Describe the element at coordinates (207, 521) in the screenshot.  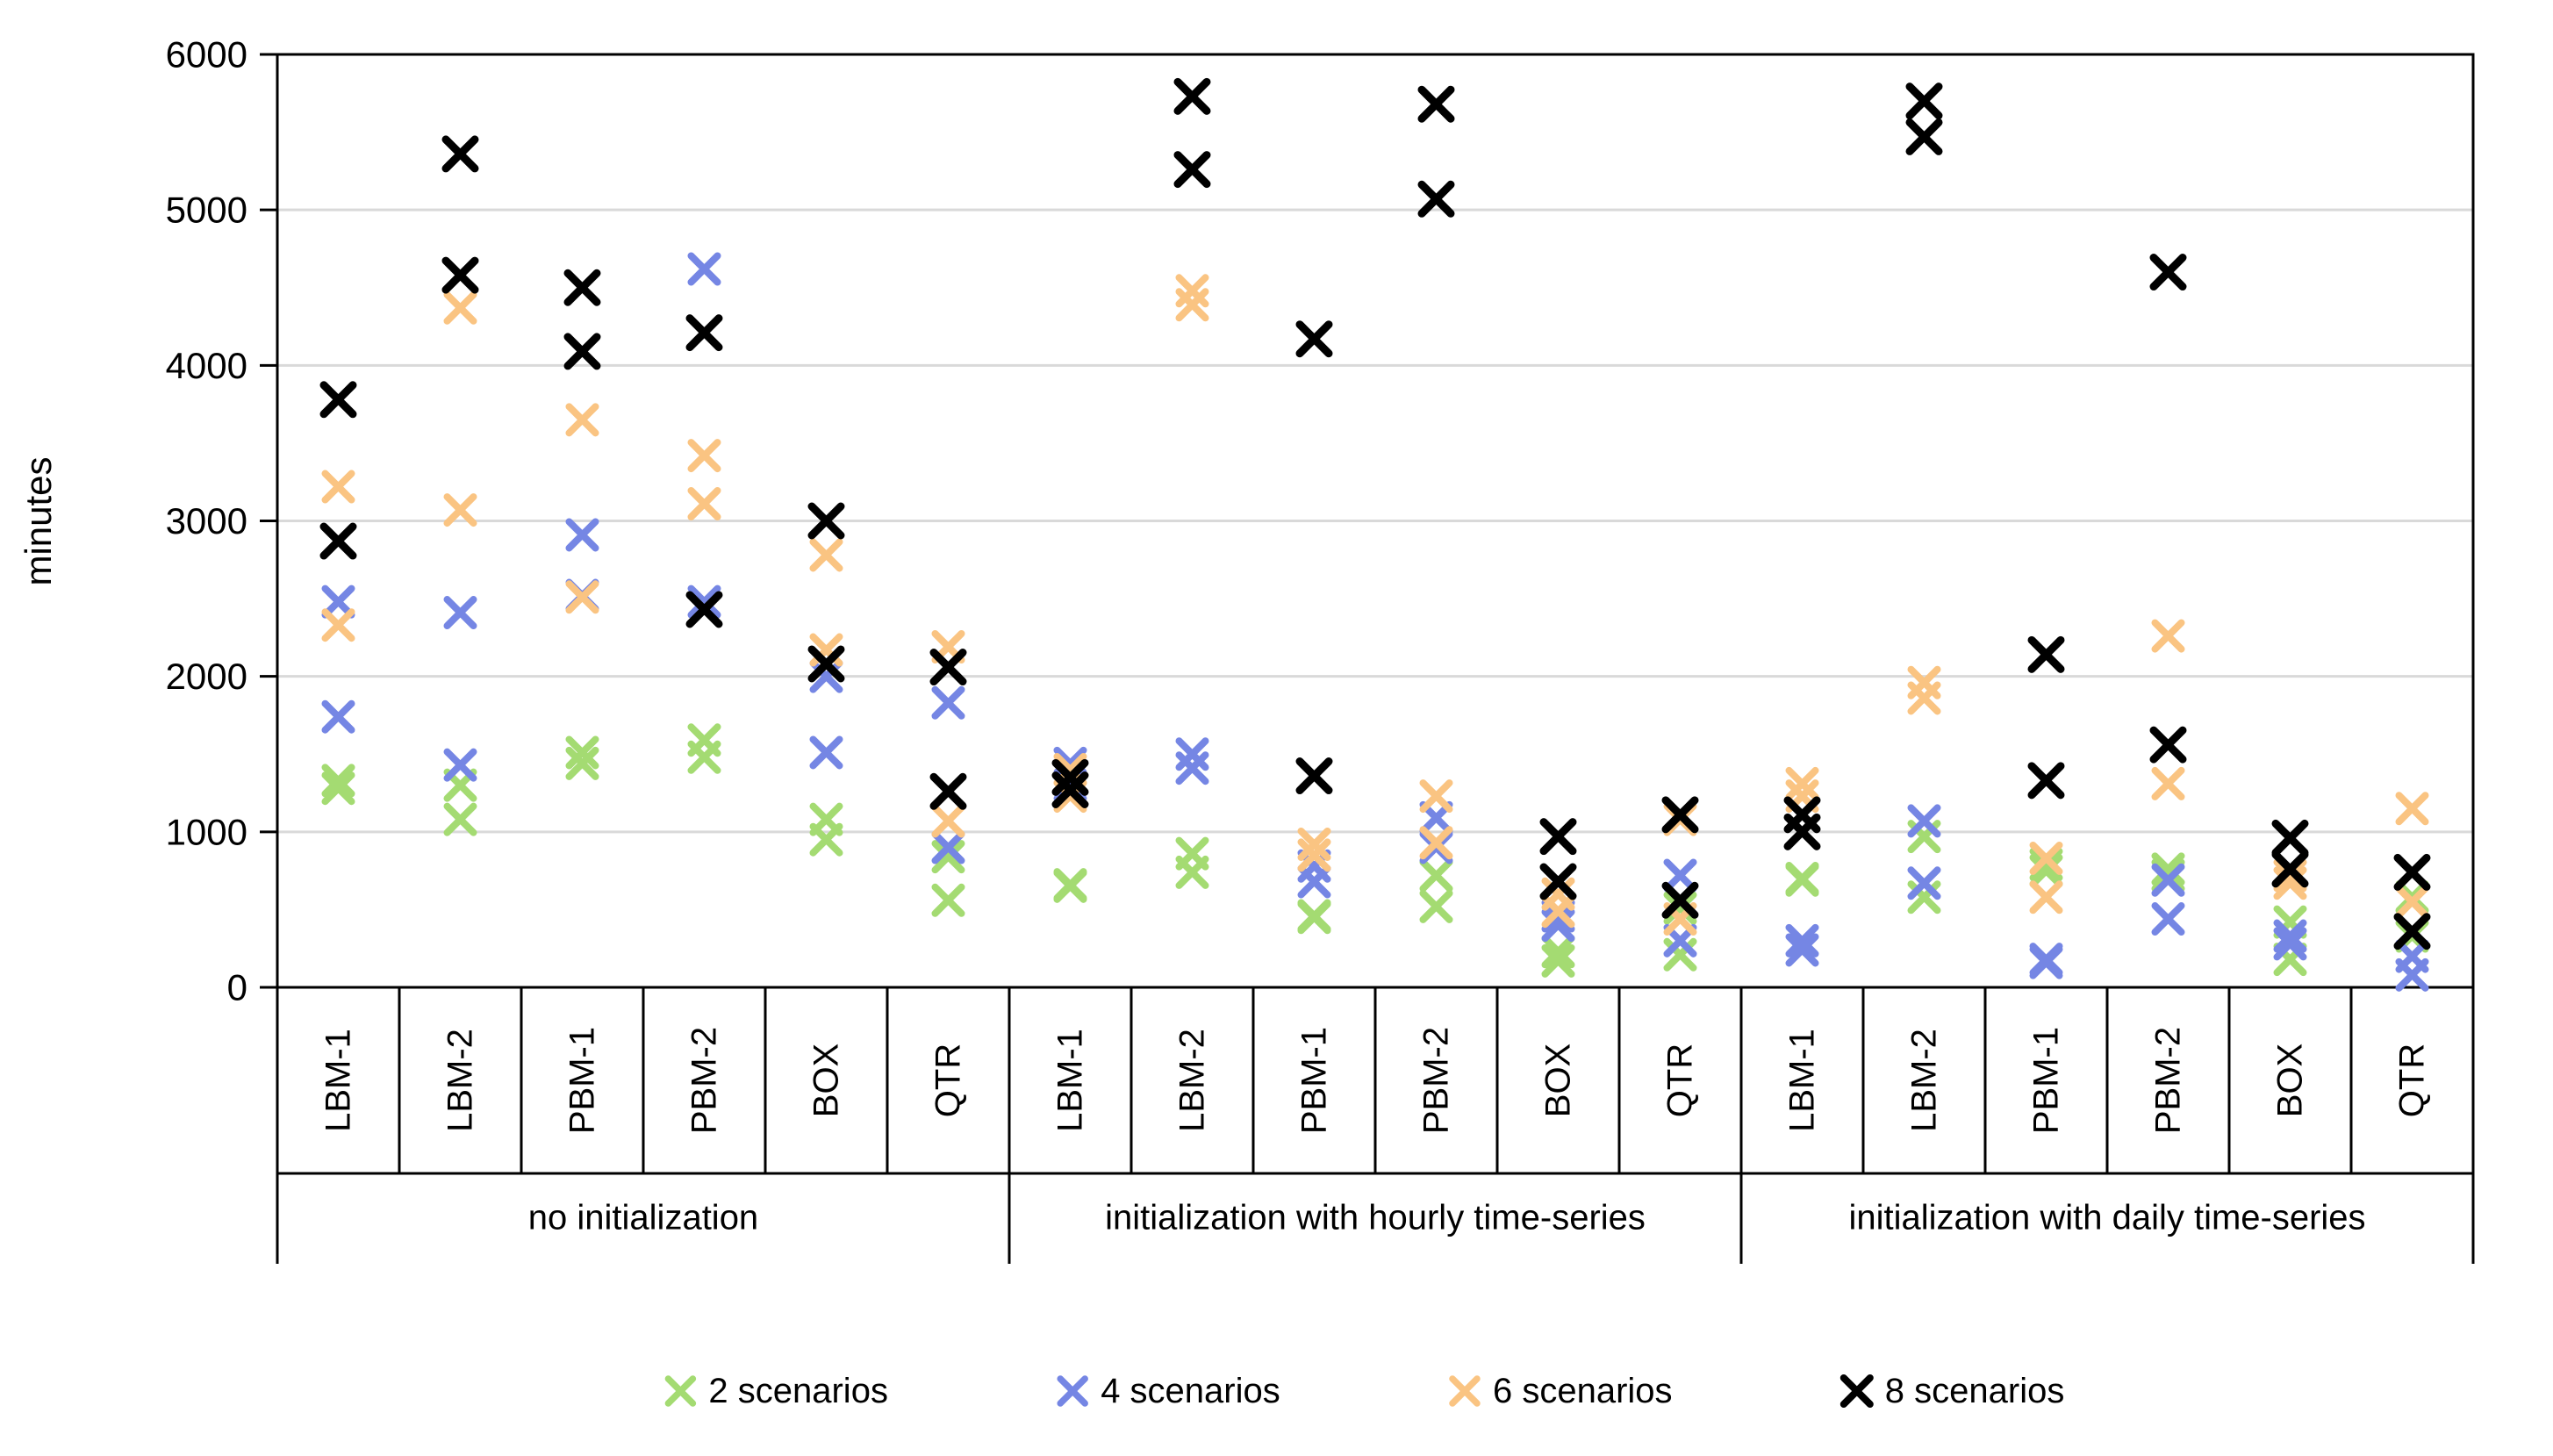
I see `y-tick-label: 3000` at that location.